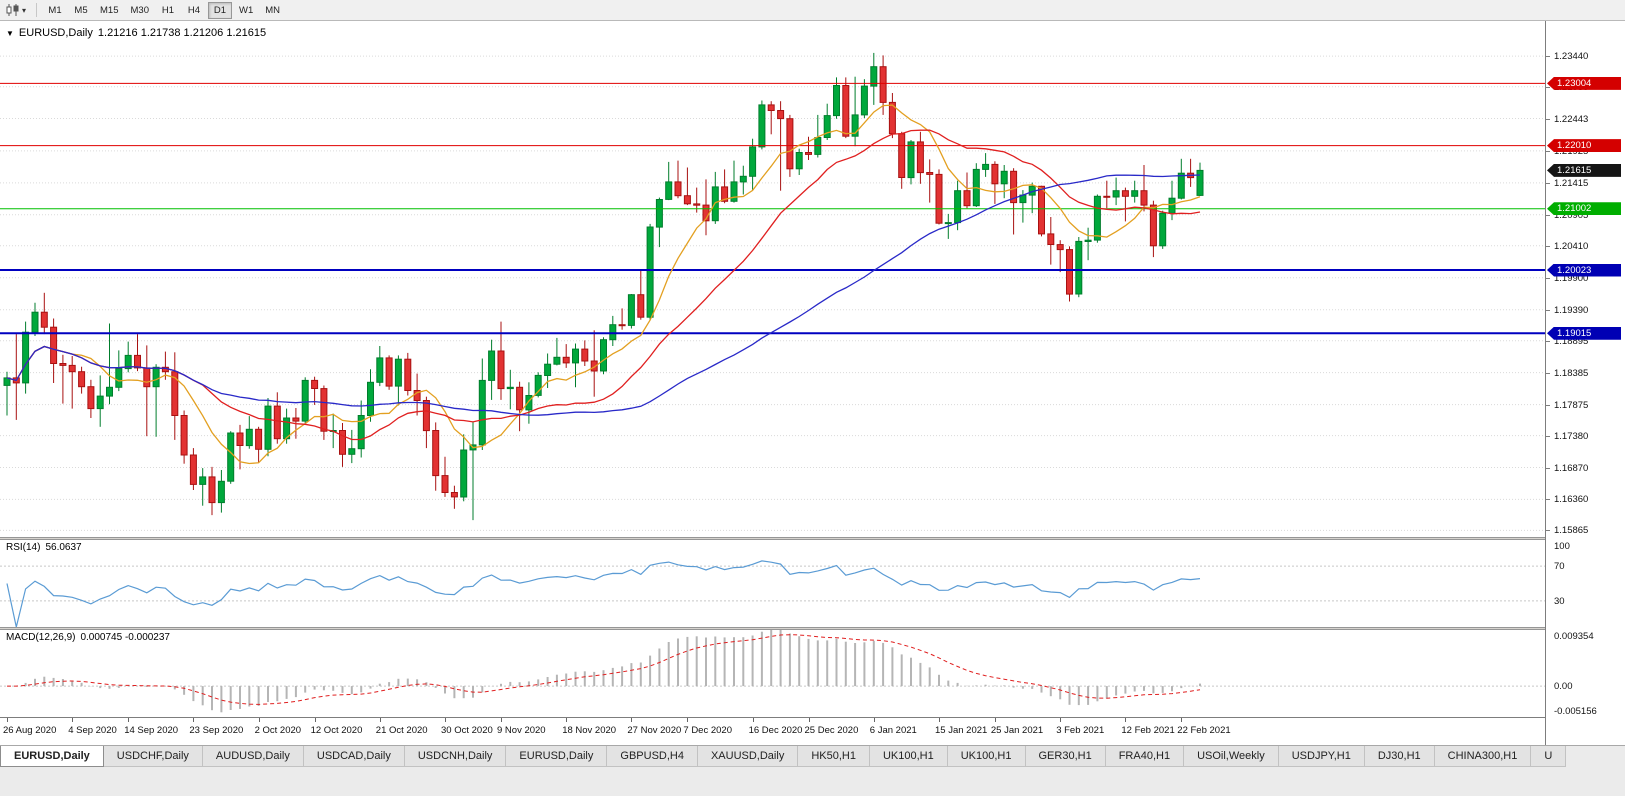 The width and height of the screenshot is (1625, 796). What do you see at coordinates (109, 10) in the screenshot?
I see `timeframe-button-m15: M15` at bounding box center [109, 10].